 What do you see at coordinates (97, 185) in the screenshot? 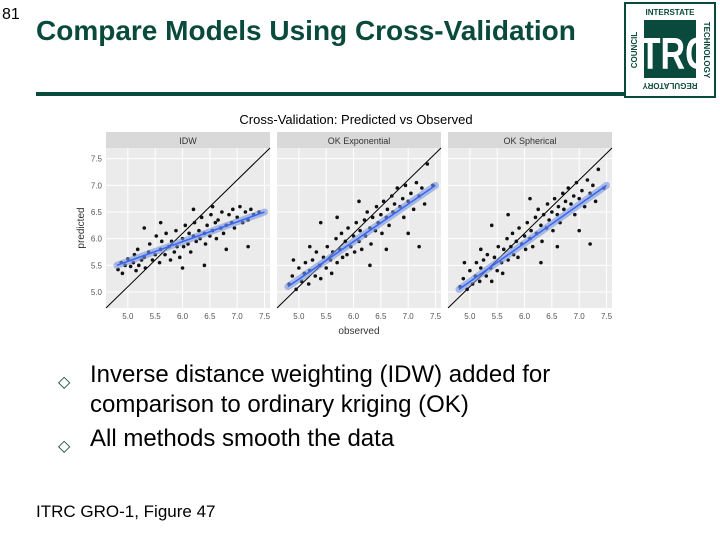
I see `y-tick-label: 7.0` at bounding box center [97, 185].